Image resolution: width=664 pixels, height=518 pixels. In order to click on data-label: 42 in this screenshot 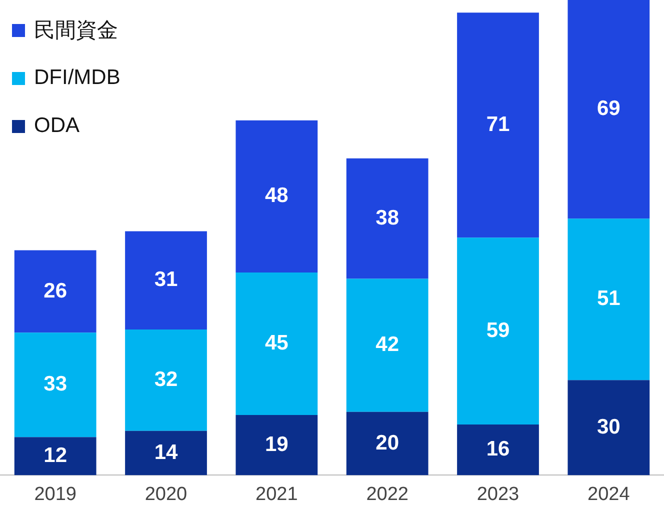, I will do `click(388, 344)`.